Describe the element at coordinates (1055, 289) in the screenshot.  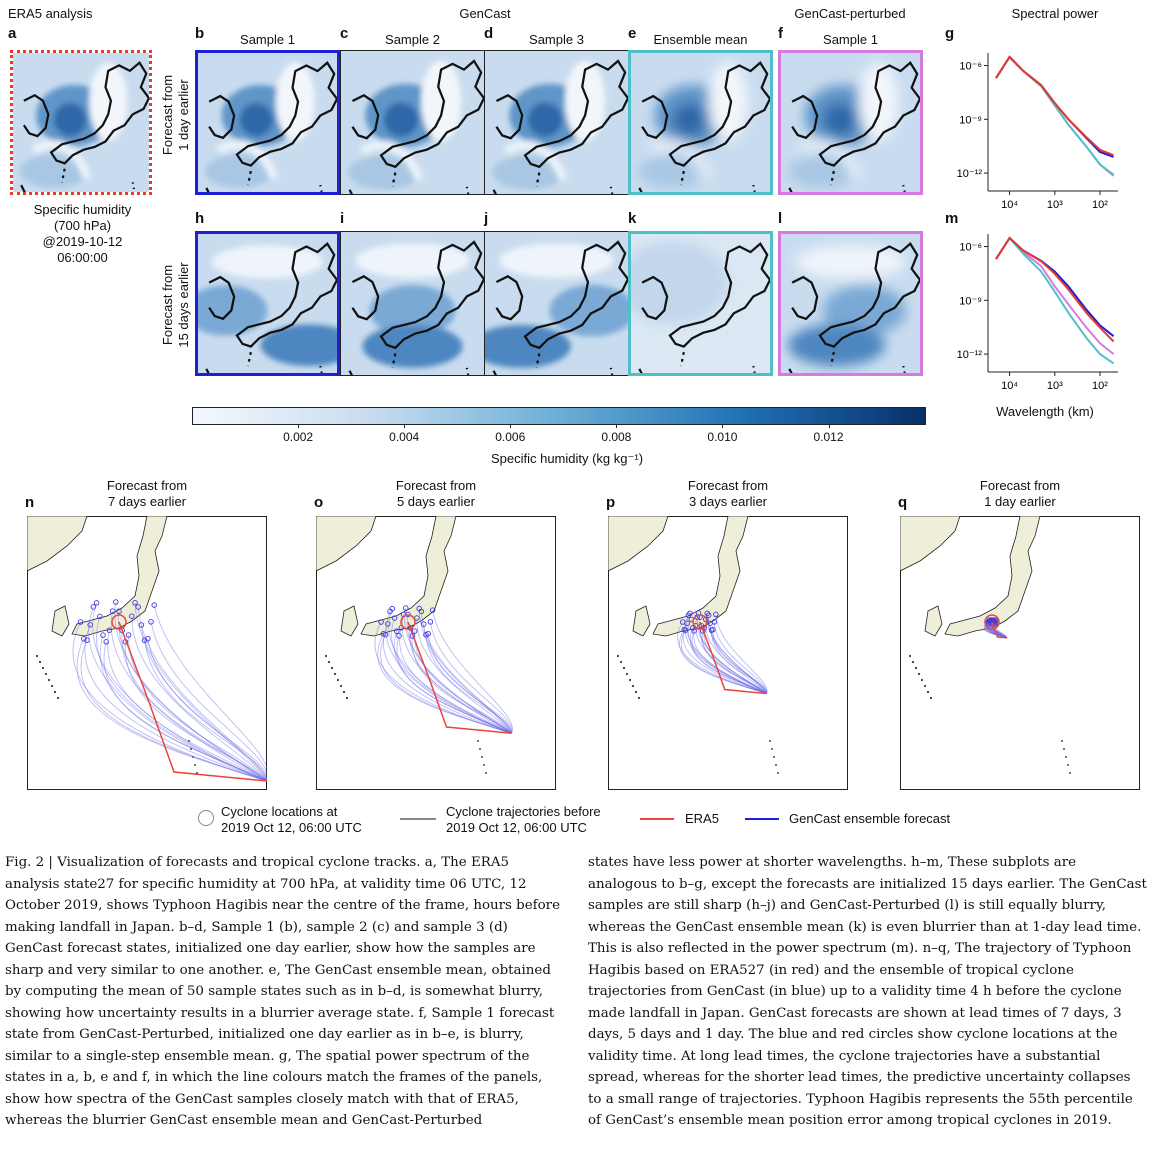
I see `spectrum-series-line` at that location.